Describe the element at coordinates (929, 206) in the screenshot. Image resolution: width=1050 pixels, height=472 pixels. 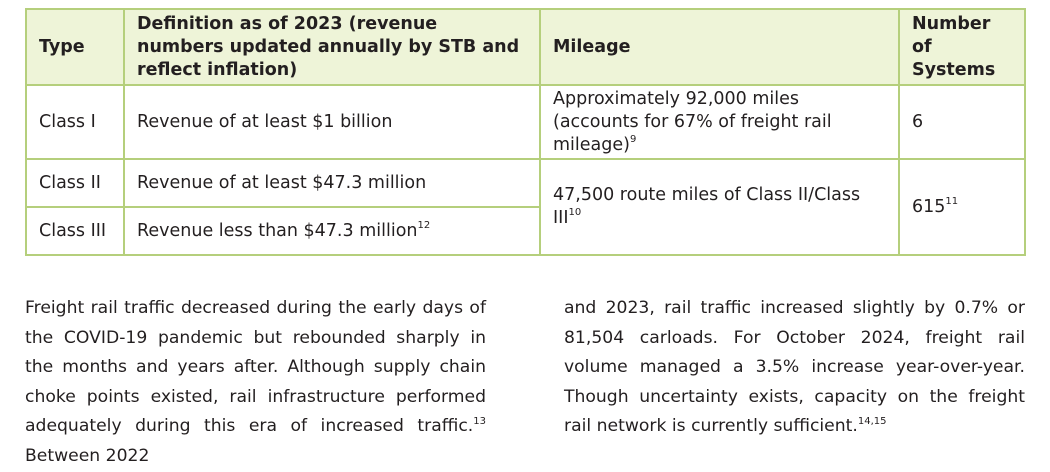
I see `systems-text: 615` at that location.